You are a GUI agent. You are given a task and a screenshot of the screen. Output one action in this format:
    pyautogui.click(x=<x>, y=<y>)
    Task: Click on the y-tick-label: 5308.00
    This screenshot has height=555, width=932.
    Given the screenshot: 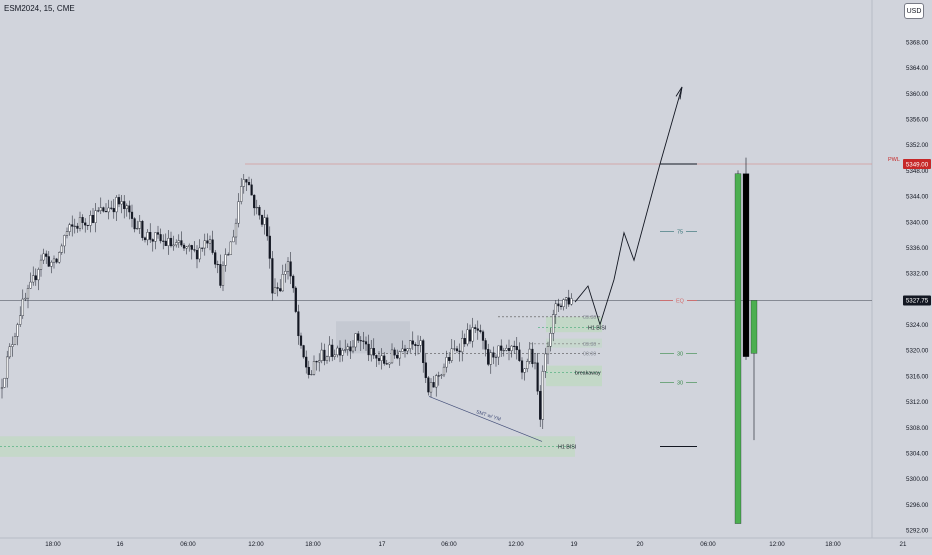 What is the action you would take?
    pyautogui.click(x=917, y=428)
    